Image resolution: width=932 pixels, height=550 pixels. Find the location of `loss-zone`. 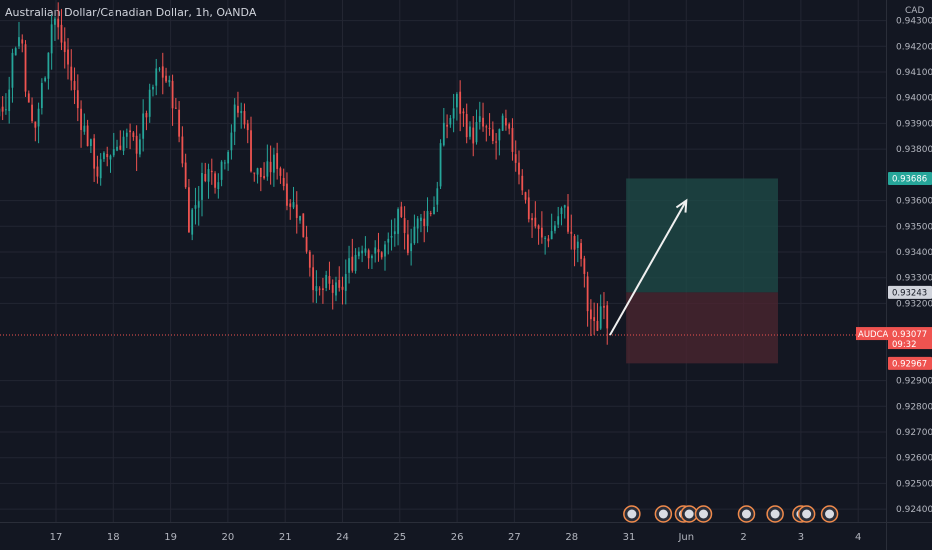

loss-zone is located at coordinates (702, 328).